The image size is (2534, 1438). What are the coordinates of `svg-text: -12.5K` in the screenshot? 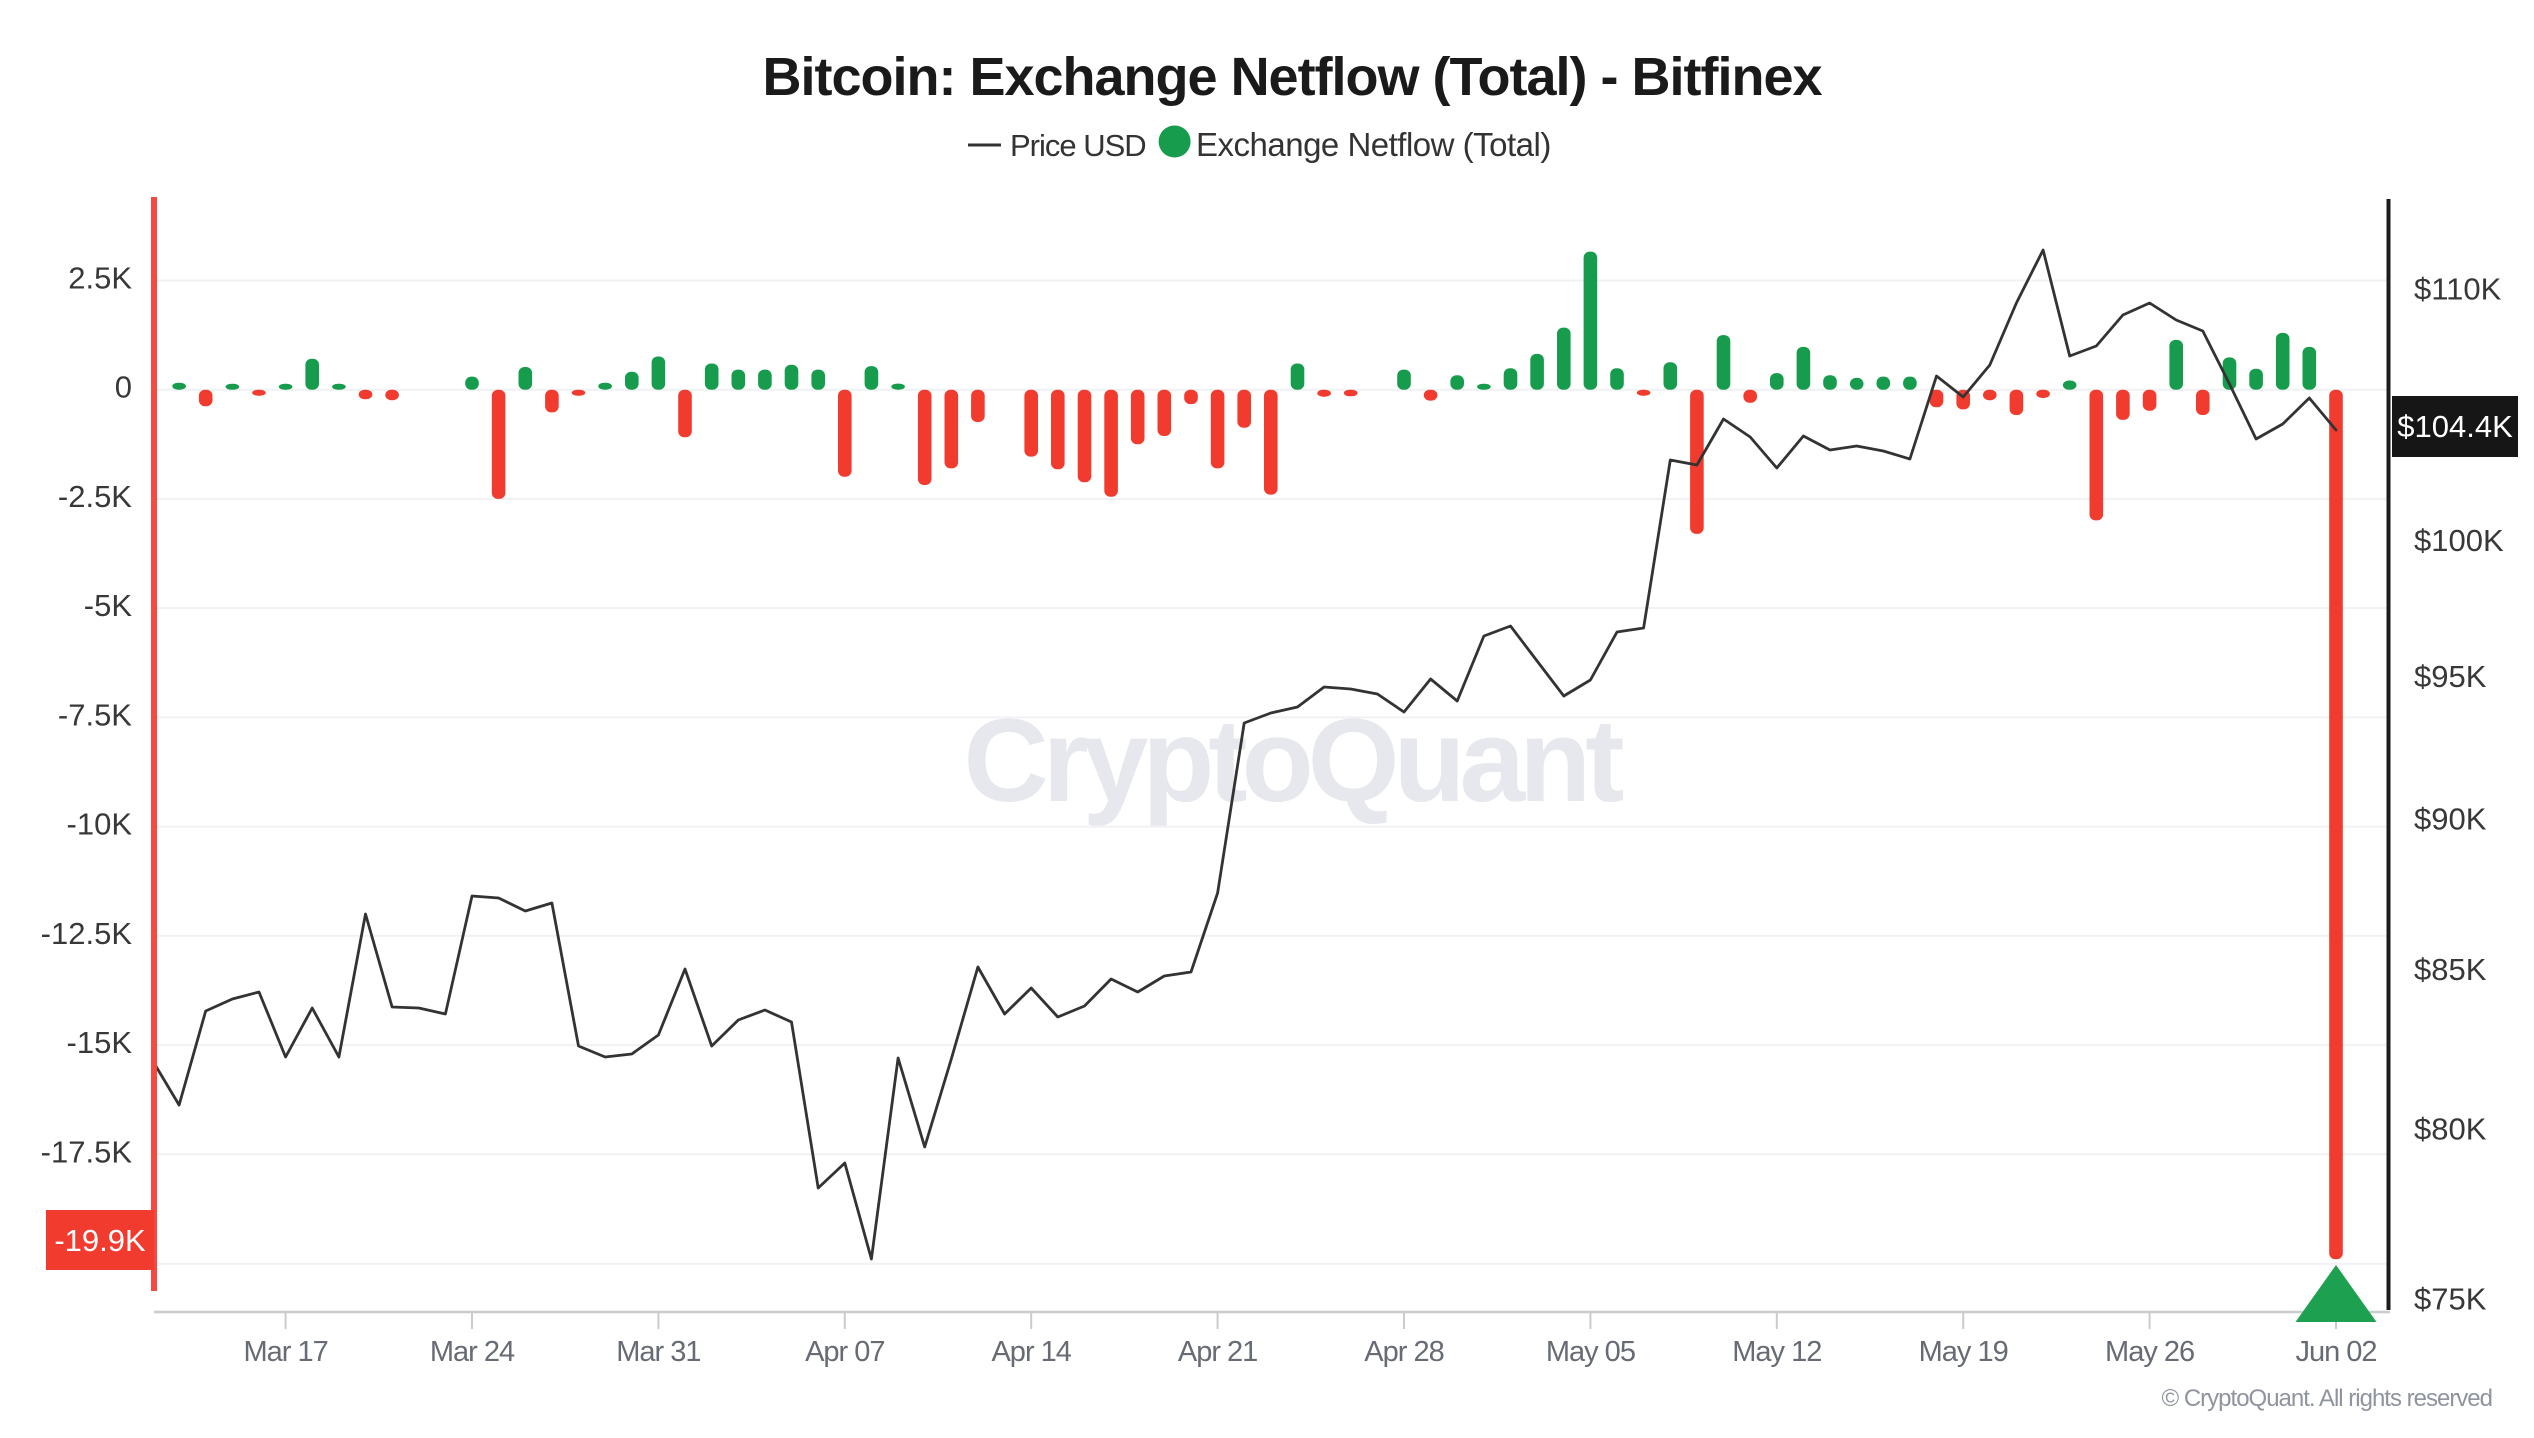 It's located at (87, 933).